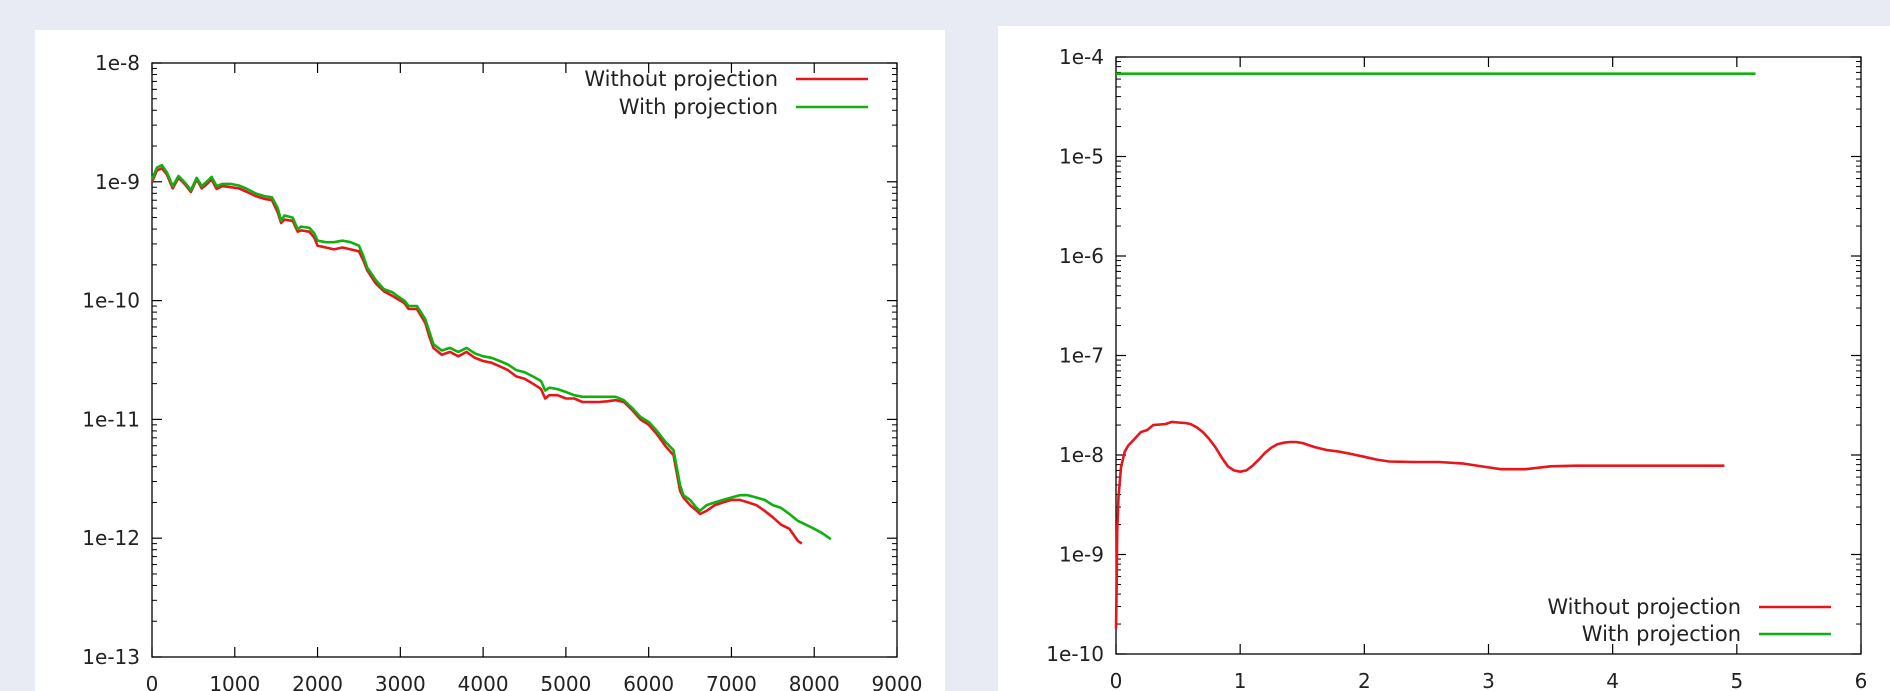 This screenshot has height=691, width=1890. Describe the element at coordinates (1861, 680) in the screenshot. I see `x-tick-label: 6` at that location.